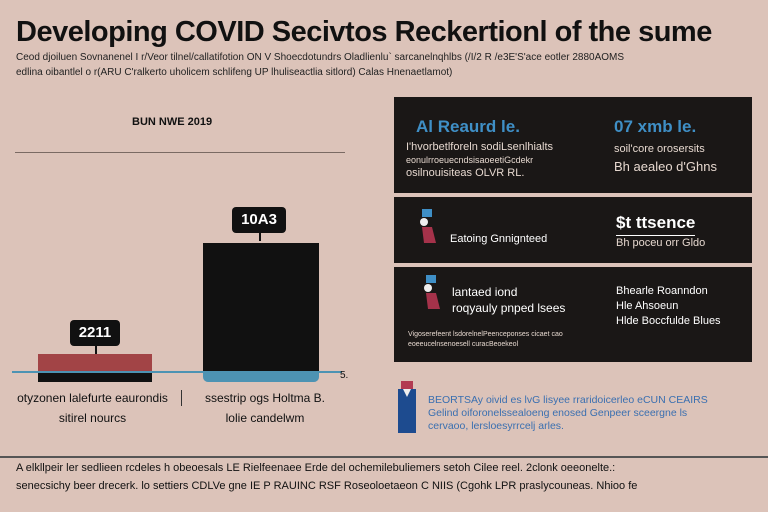 This screenshot has width=768, height=512. Describe the element at coordinates (177, 372) in the screenshot. I see `x-axis` at that location.